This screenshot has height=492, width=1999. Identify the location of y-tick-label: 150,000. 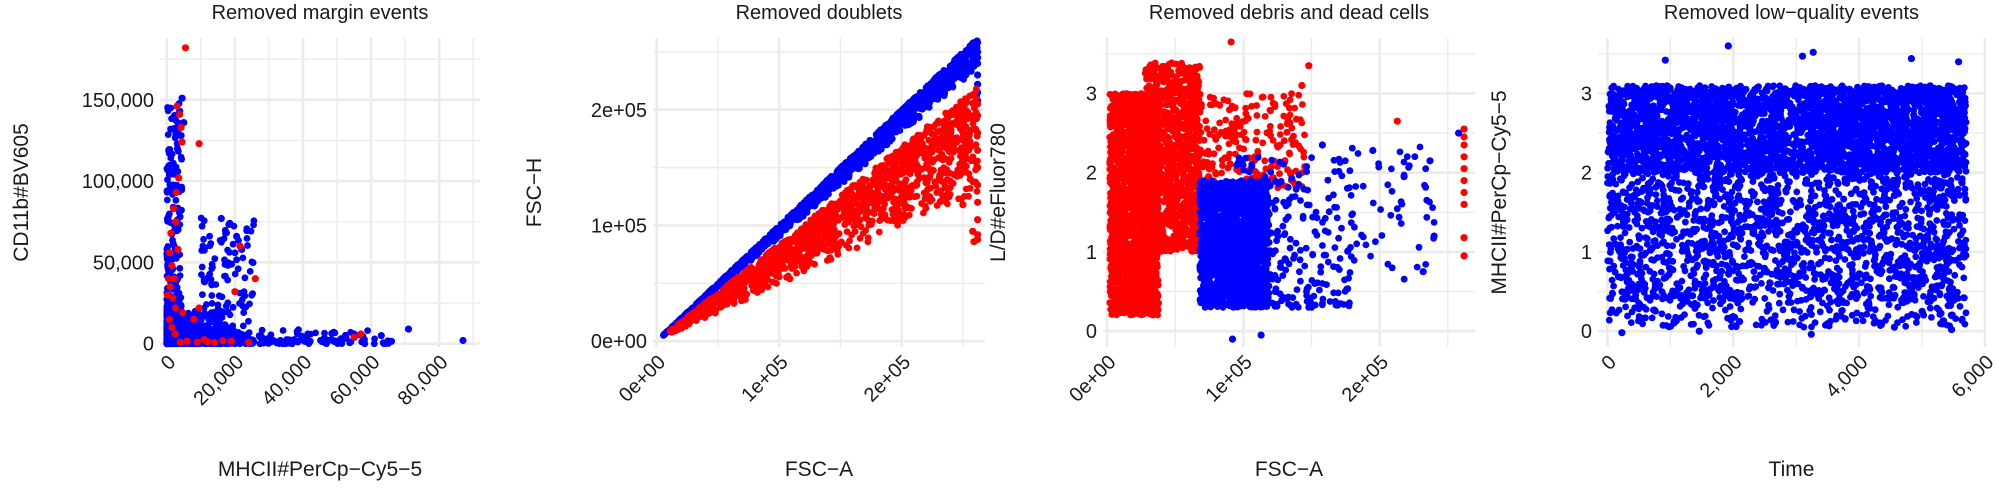
(118, 101).